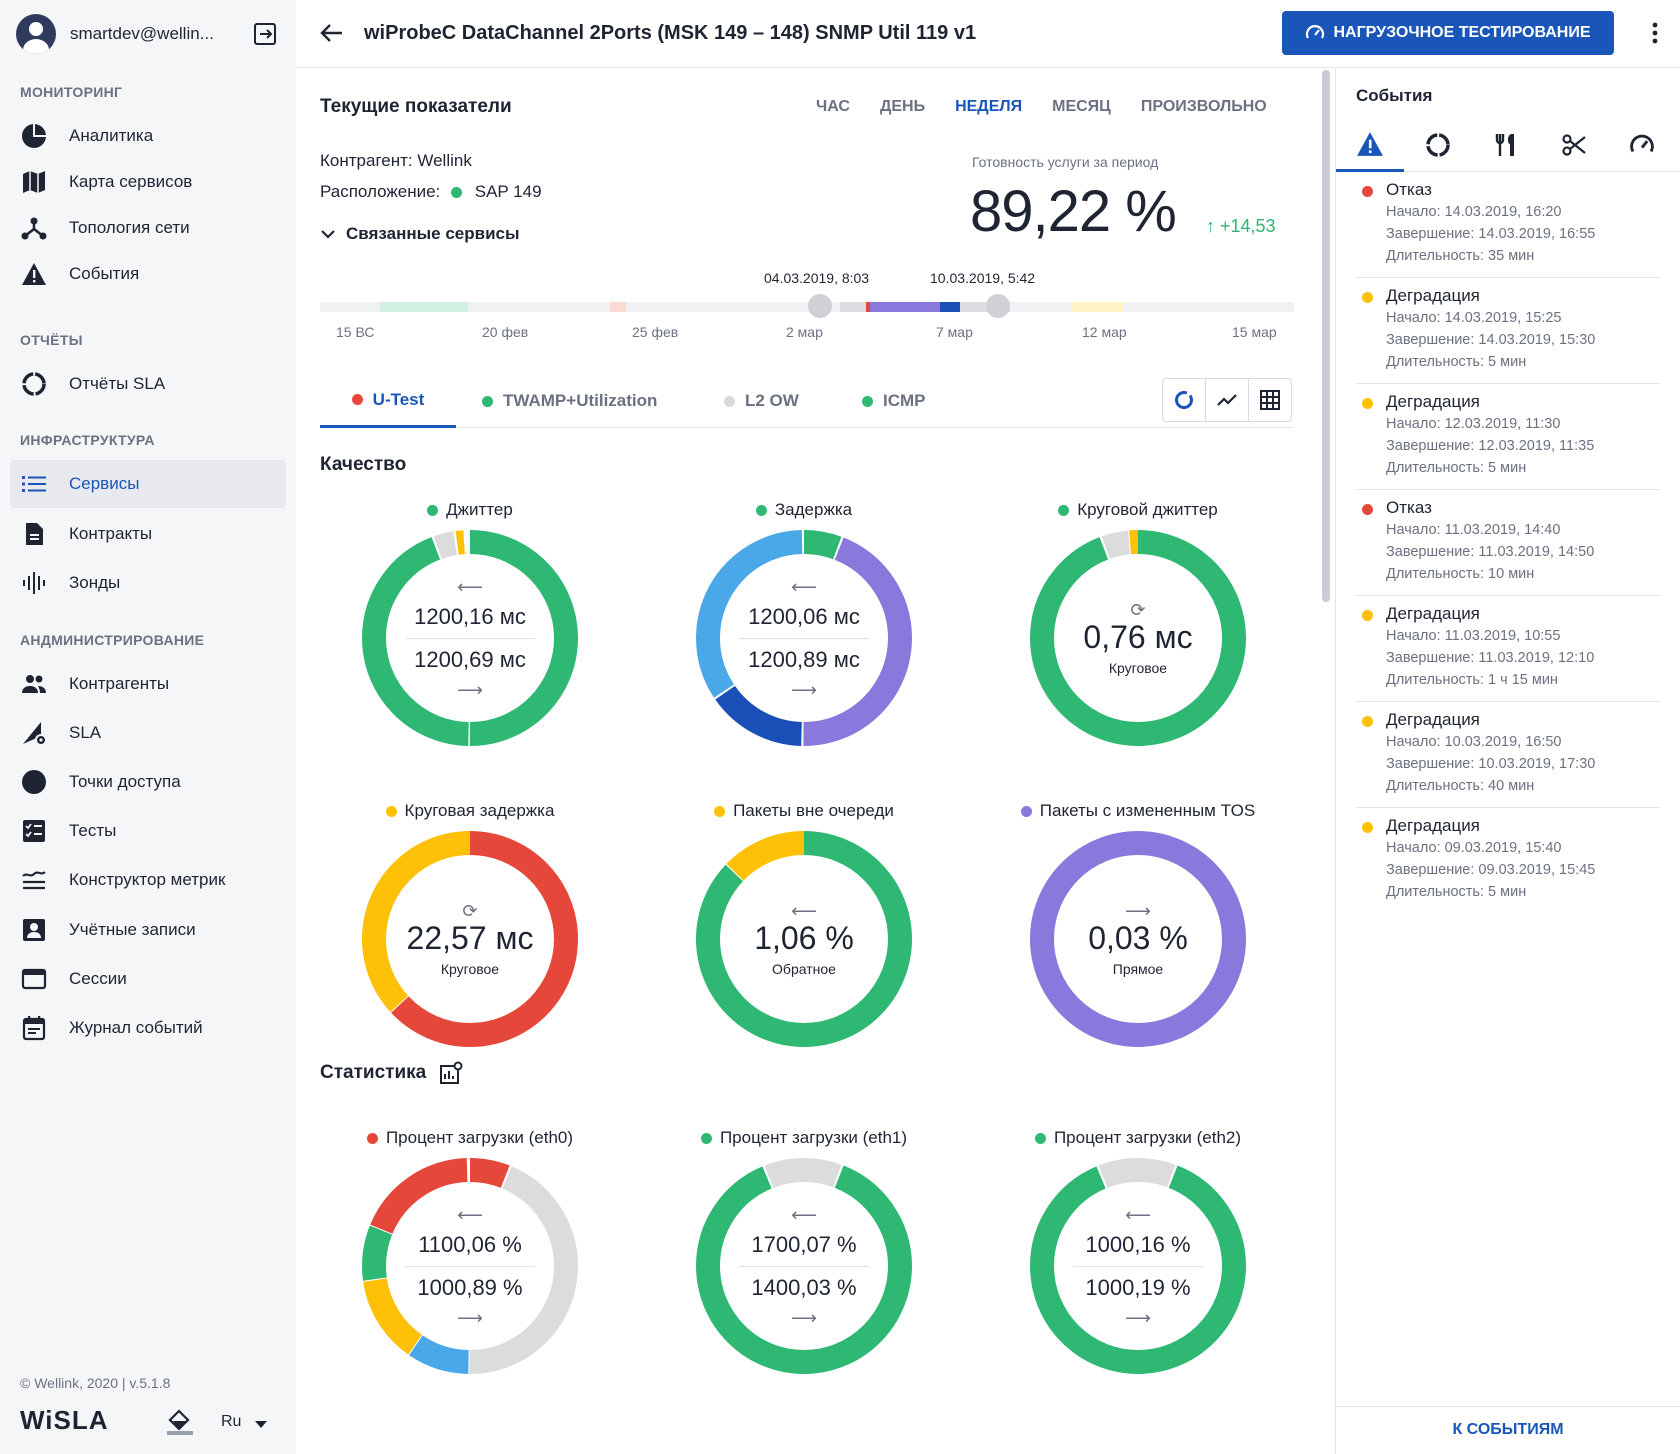 The width and height of the screenshot is (1680, 1454). I want to click on gauge-values: ⟵ 1200,06 мс 1200,89 мс ⟶, so click(804, 638).